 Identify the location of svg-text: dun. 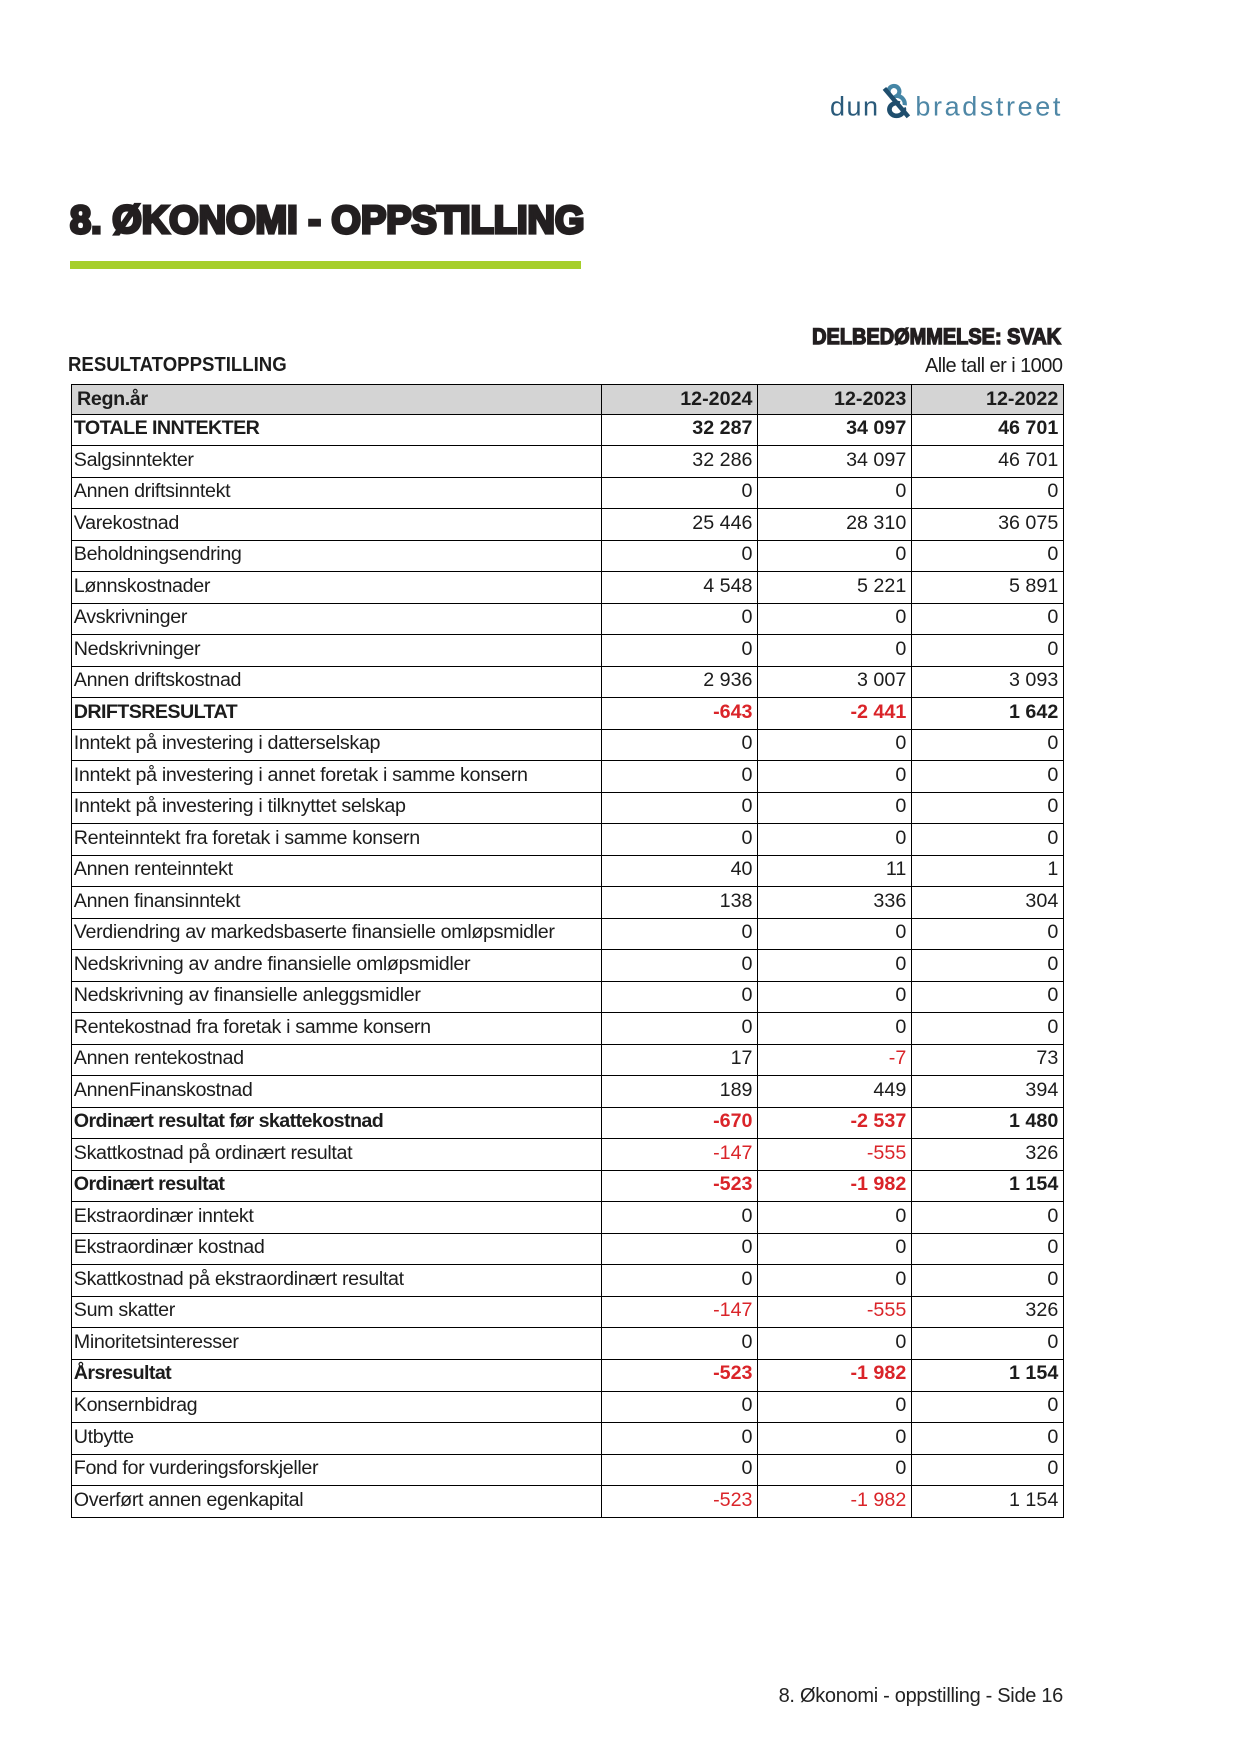
(855, 107).